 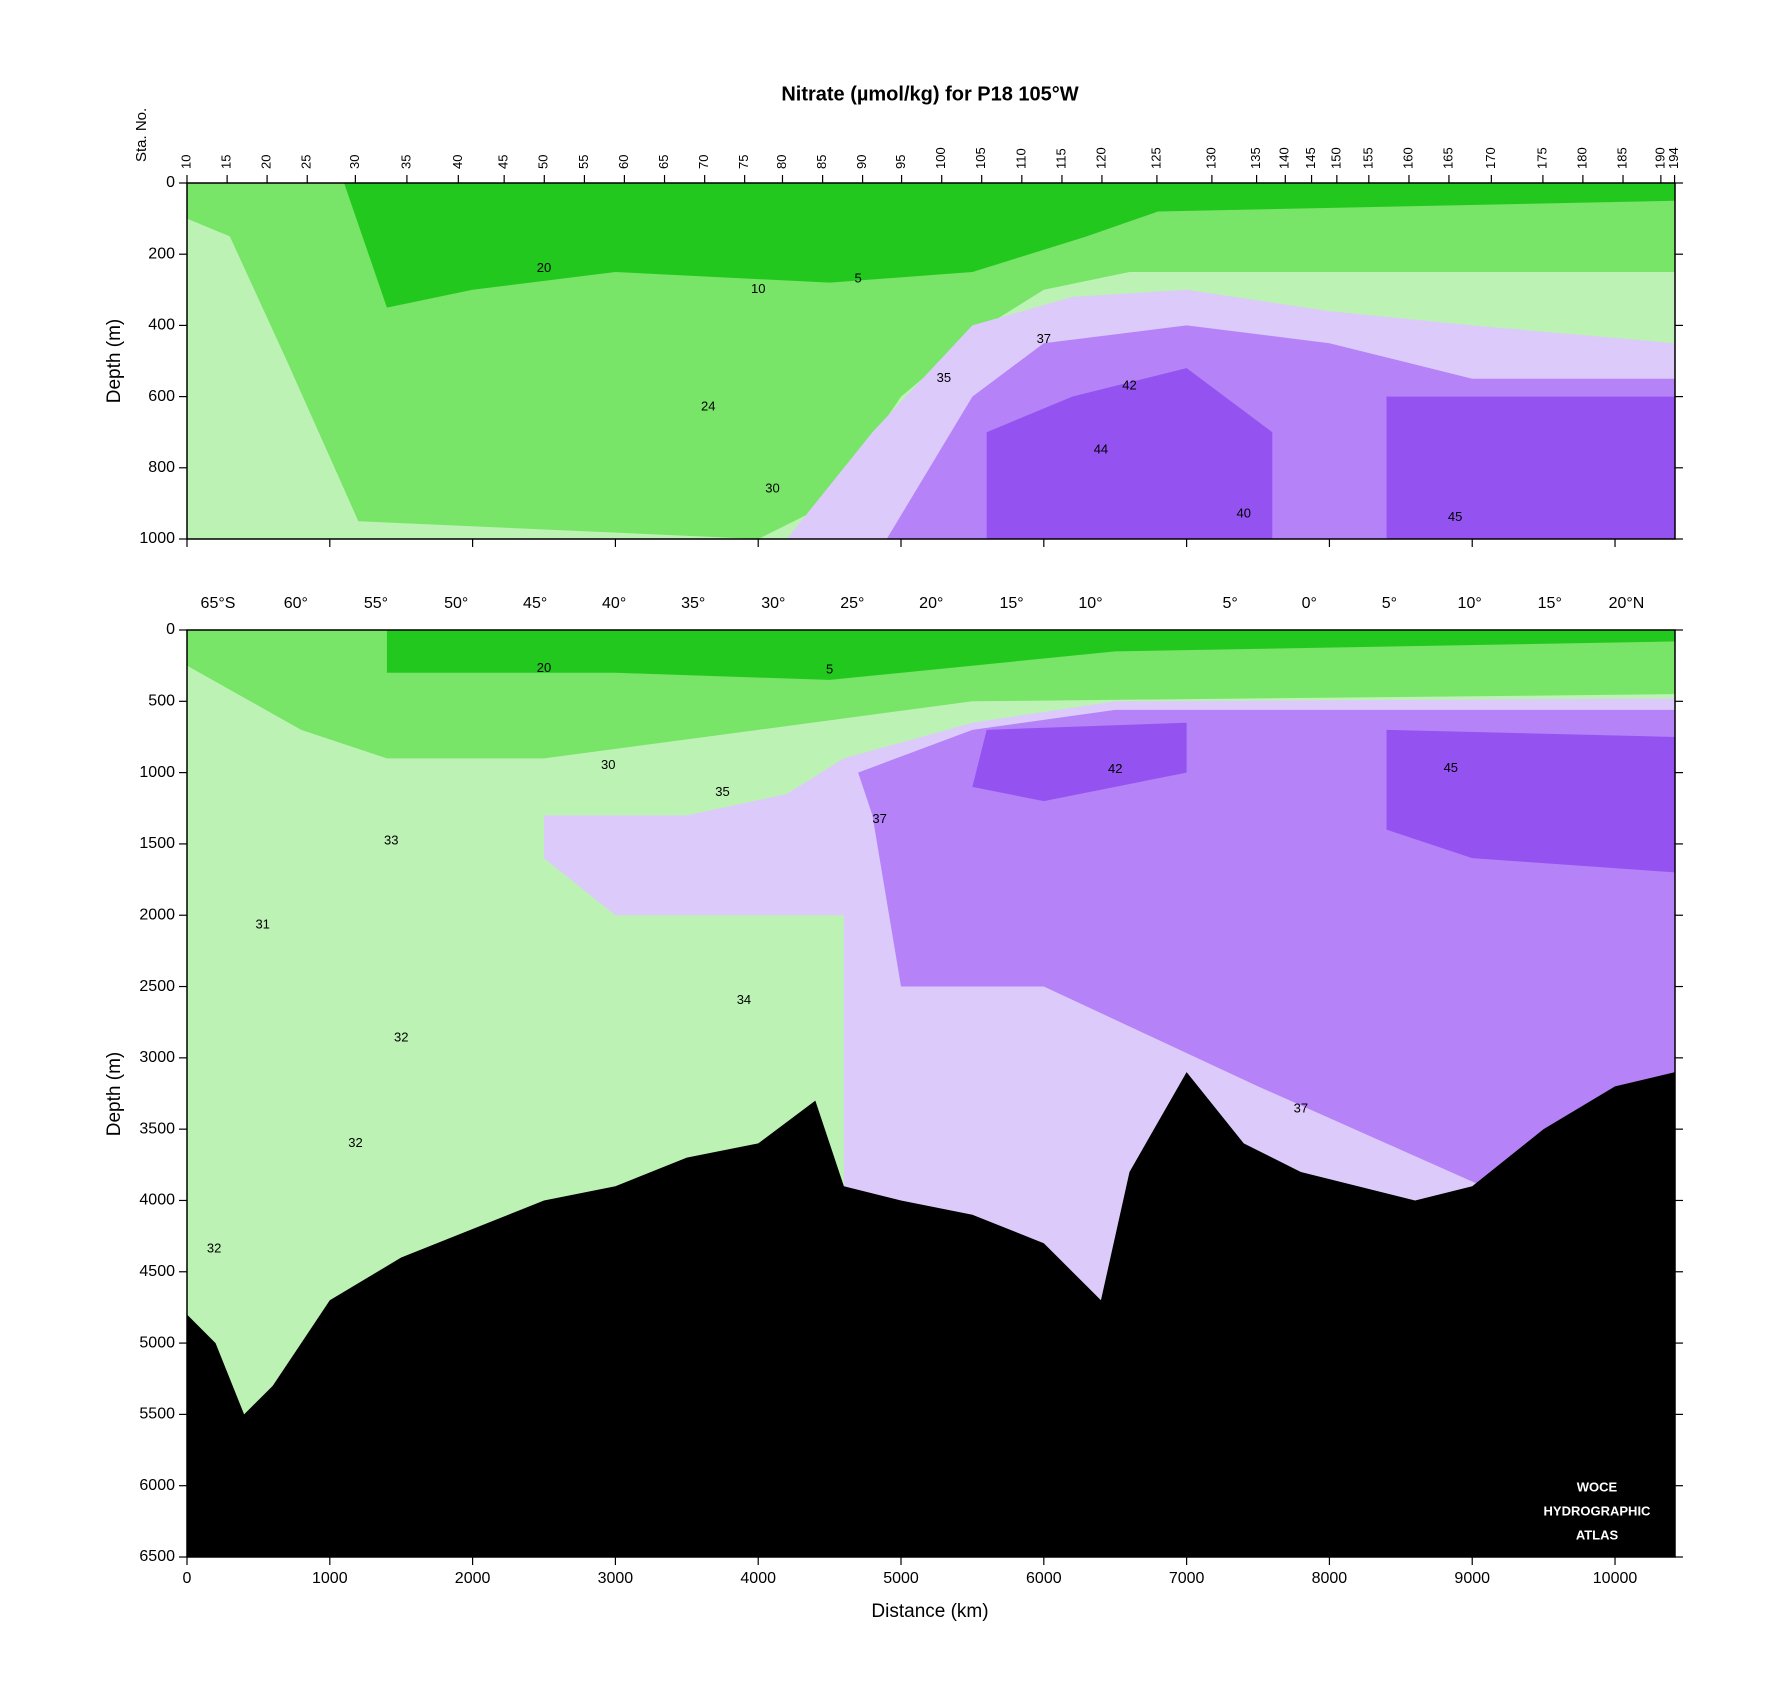 What do you see at coordinates (1060, 158) in the screenshot?
I see `station-label: 115` at bounding box center [1060, 158].